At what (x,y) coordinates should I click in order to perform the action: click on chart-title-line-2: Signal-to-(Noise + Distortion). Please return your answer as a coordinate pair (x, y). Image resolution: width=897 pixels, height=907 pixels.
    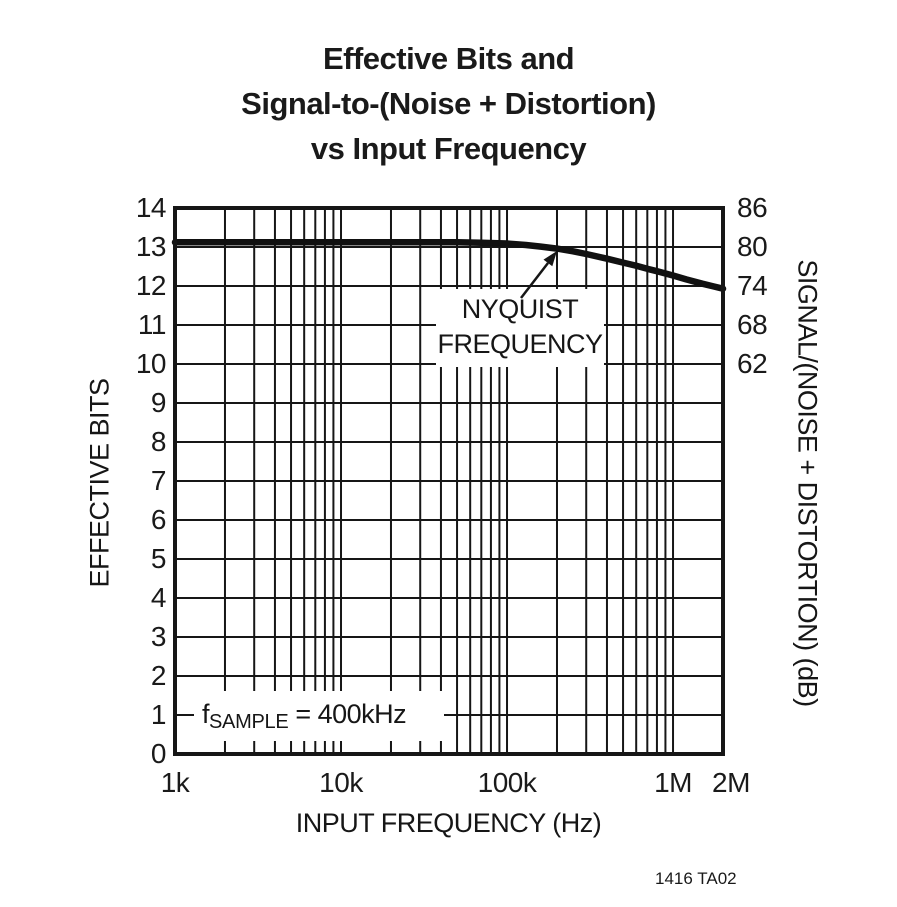
    Looking at the image, I should click on (448, 103).